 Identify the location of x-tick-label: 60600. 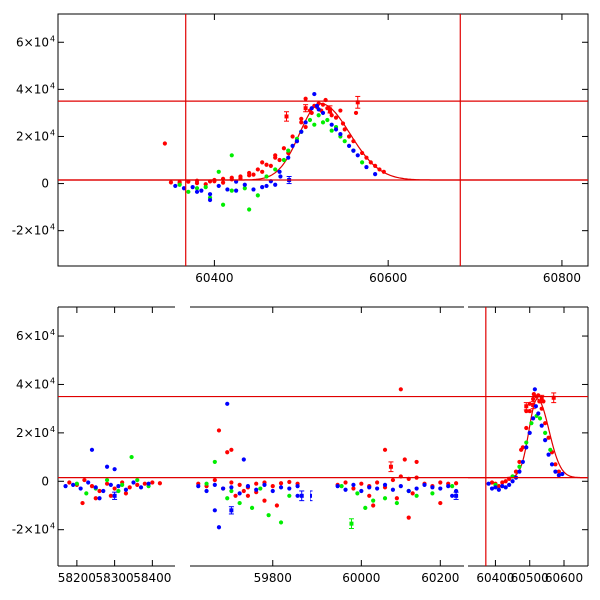
(564, 578).